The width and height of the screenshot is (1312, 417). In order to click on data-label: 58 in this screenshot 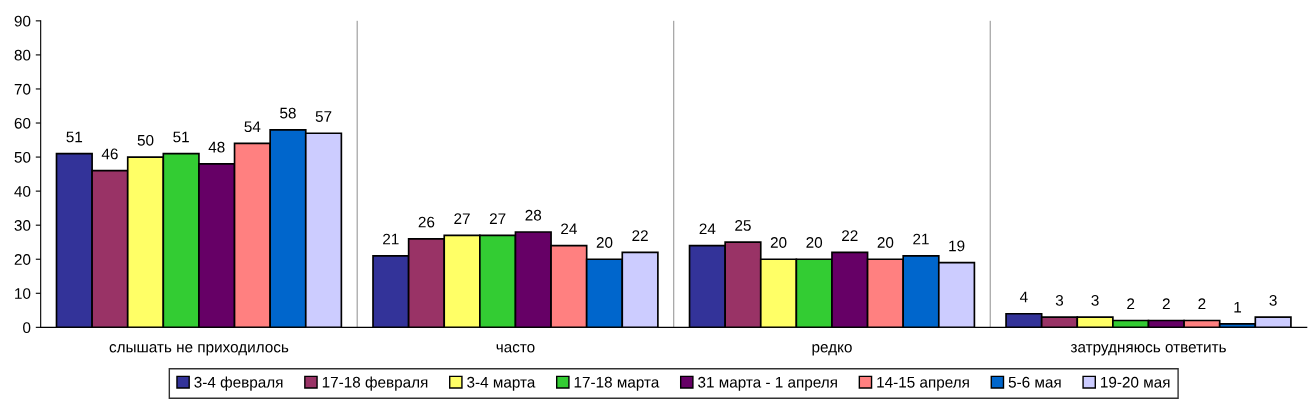, I will do `click(288, 113)`.